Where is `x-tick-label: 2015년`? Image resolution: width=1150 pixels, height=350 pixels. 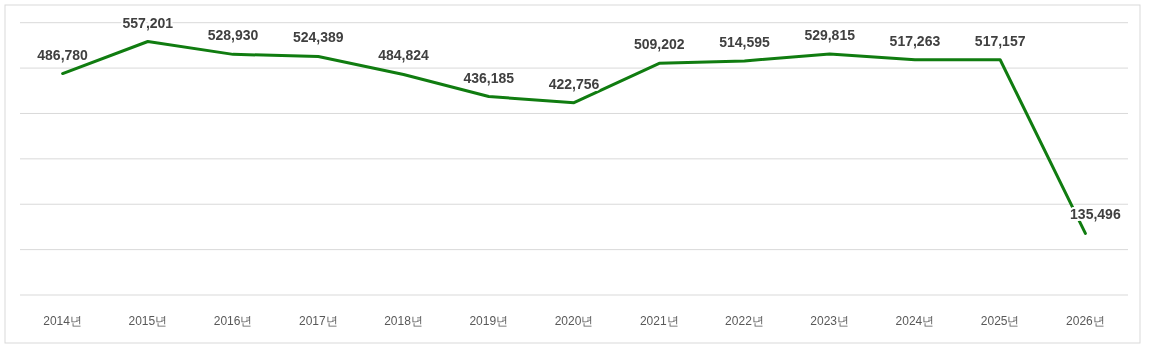
x-tick-label: 2015년 is located at coordinates (148, 321).